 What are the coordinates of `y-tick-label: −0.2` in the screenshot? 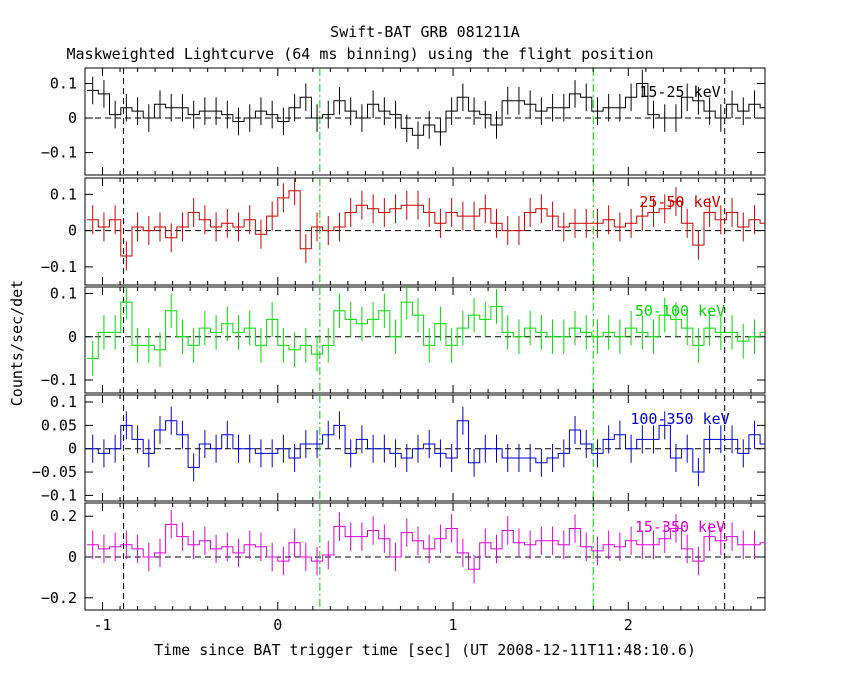 It's located at (59, 598).